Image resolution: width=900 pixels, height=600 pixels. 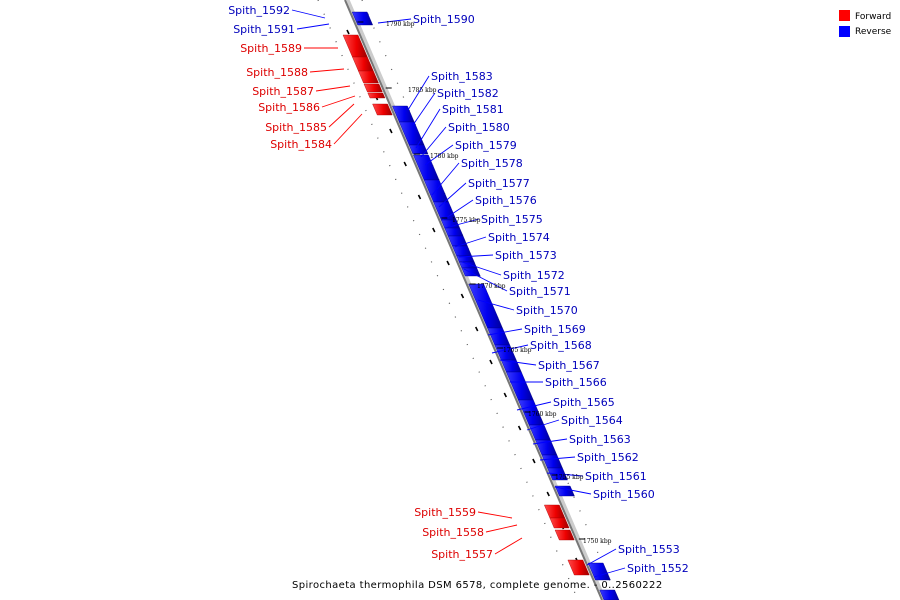 I want to click on kbp-tick-label: 1755 kbp, so click(x=569, y=477).